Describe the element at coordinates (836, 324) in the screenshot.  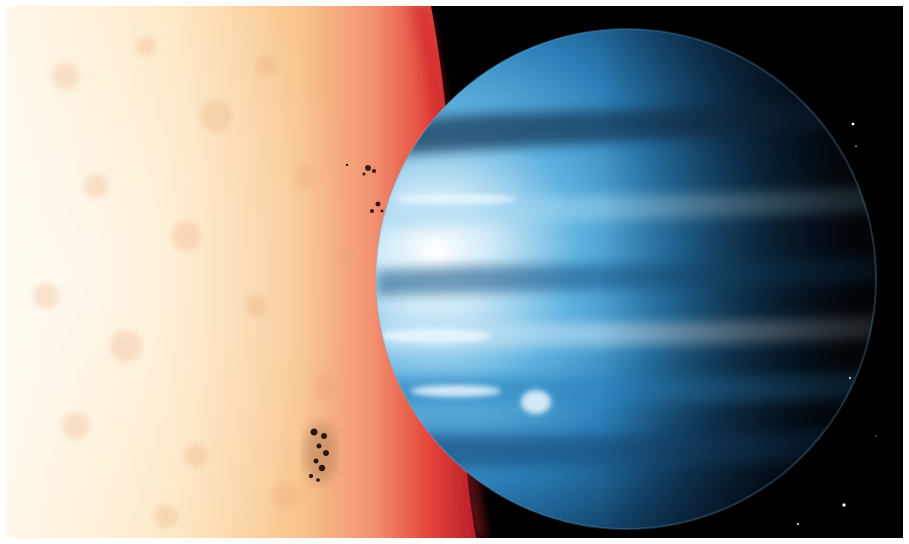
I see `background-stars` at that location.